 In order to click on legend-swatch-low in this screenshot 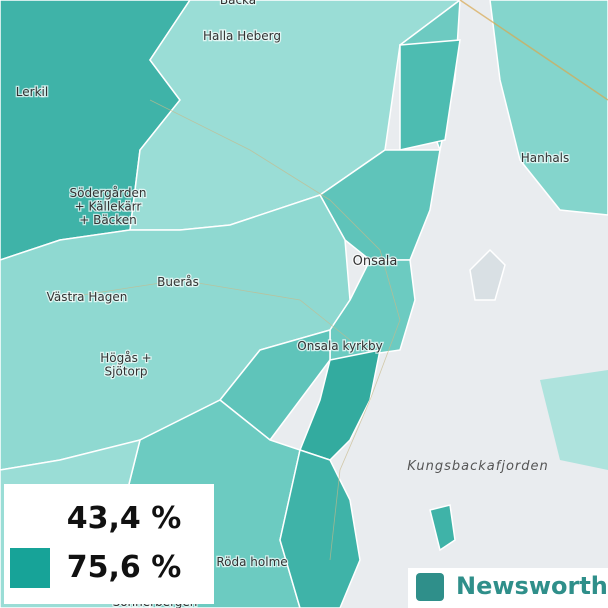, I will do `click(30, 510)`.